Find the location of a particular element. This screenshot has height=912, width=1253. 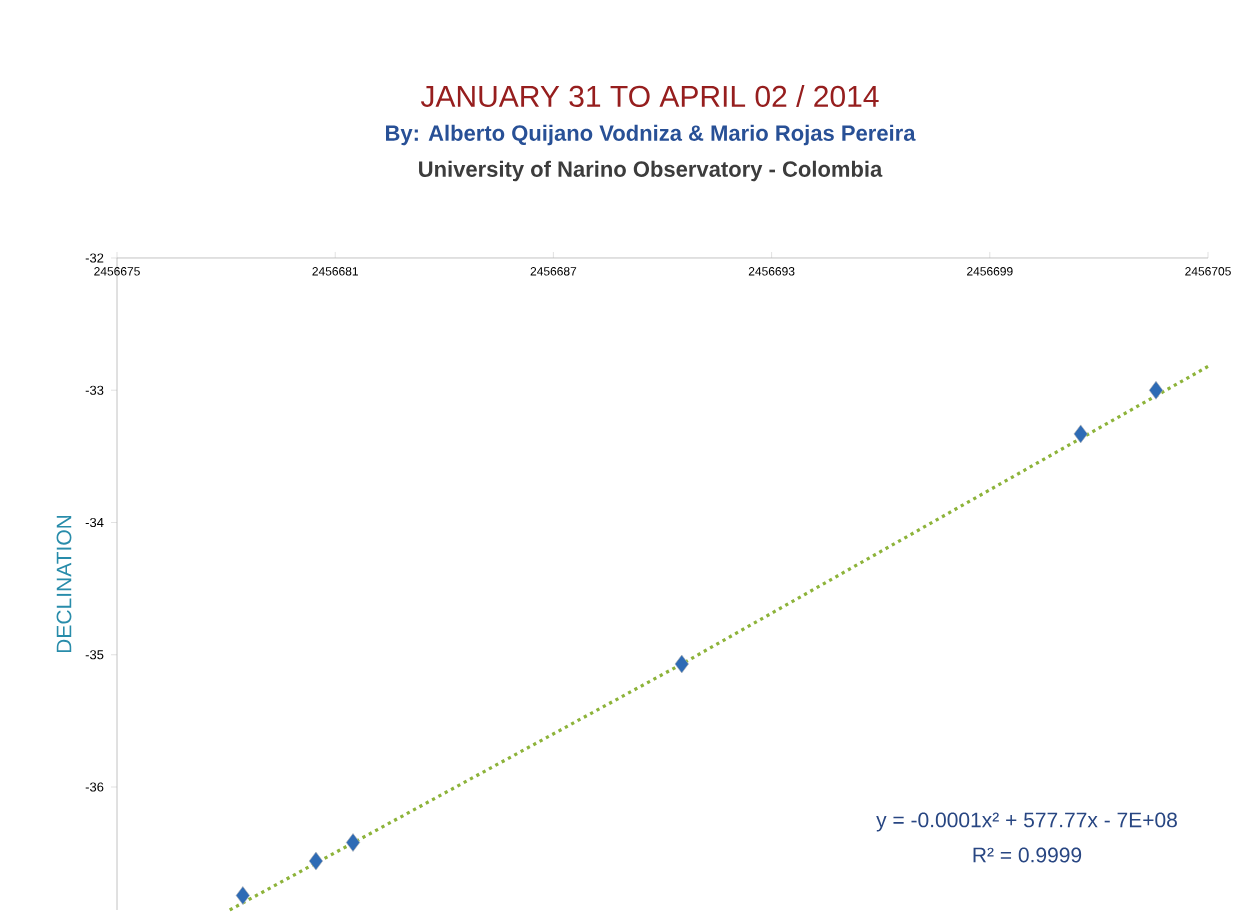

x-tick-label: 2456699 is located at coordinates (990, 271).